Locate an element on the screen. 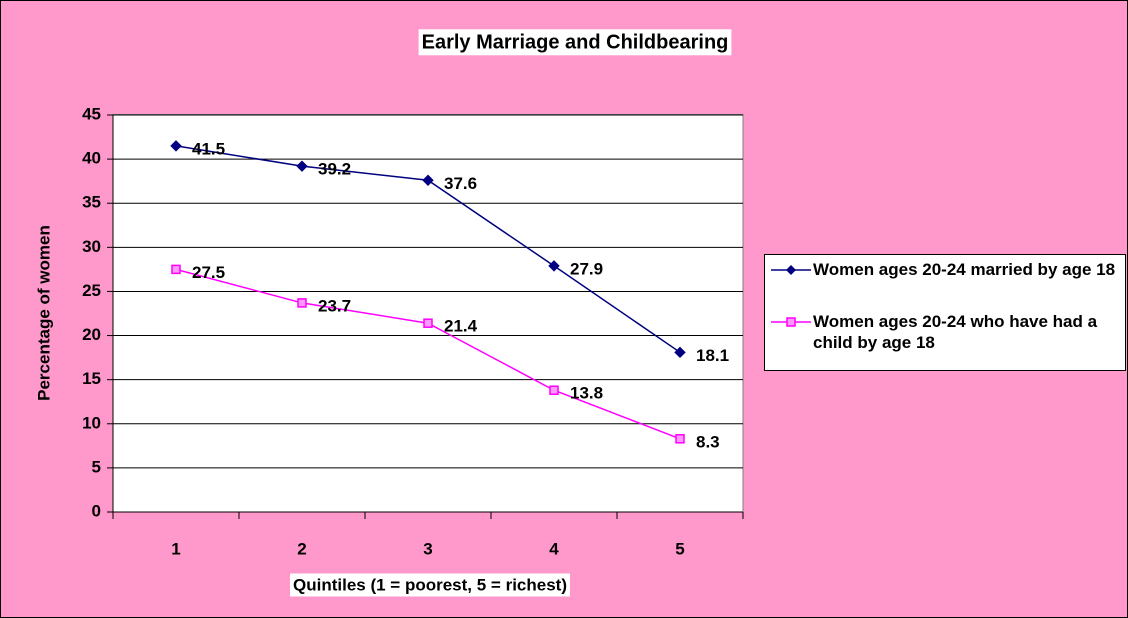  title-box is located at coordinates (575, 42).